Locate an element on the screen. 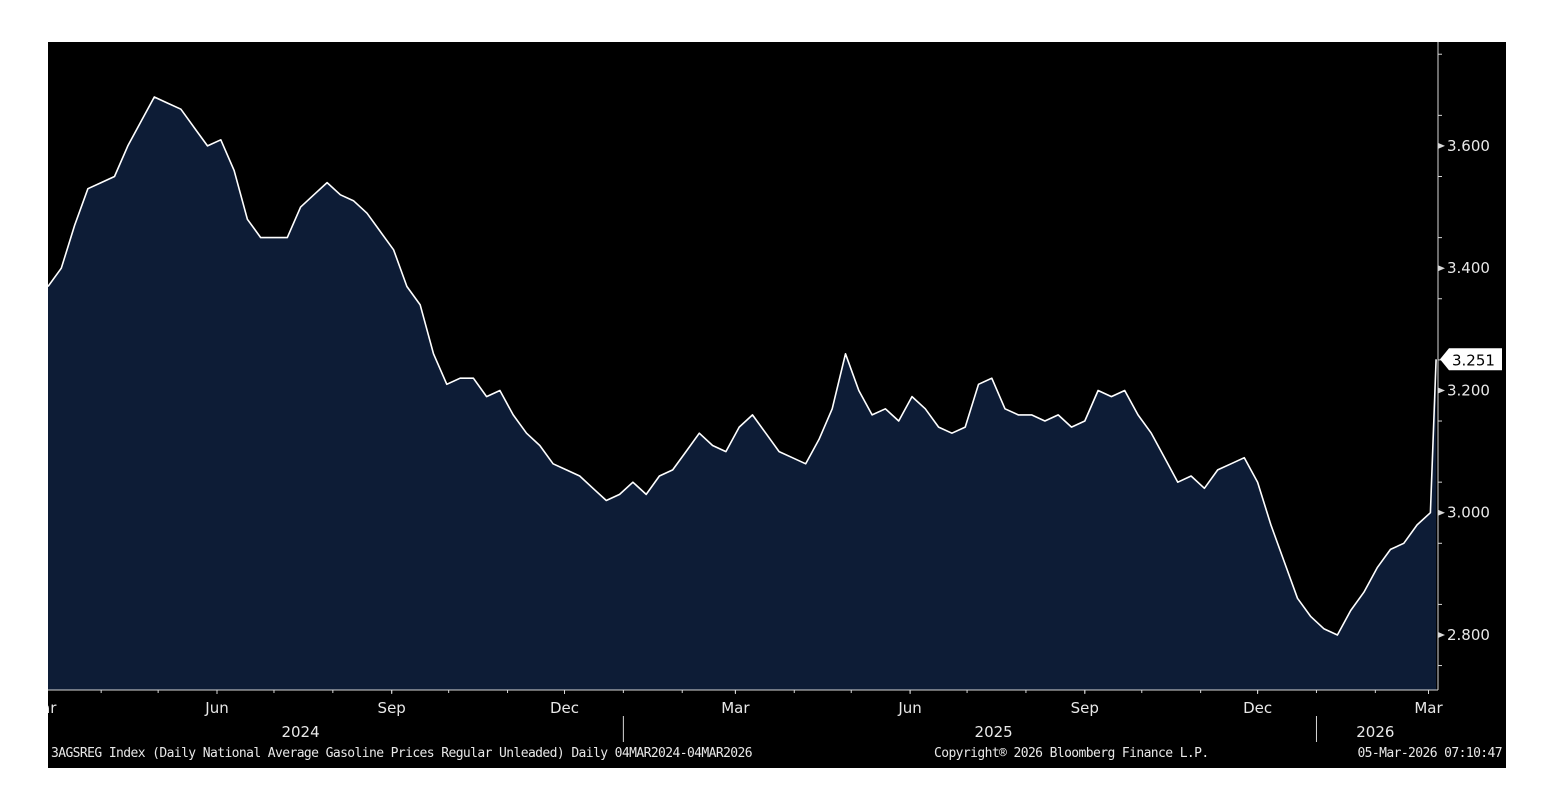 The image size is (1546, 792). last-value-label: 3.251 is located at coordinates (1473, 360).